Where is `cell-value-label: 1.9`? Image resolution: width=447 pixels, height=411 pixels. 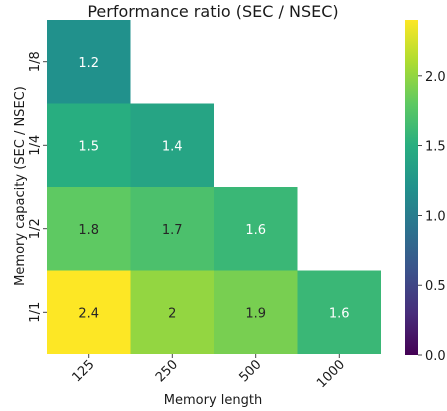 cell-value-label: 1.9 is located at coordinates (255, 313).